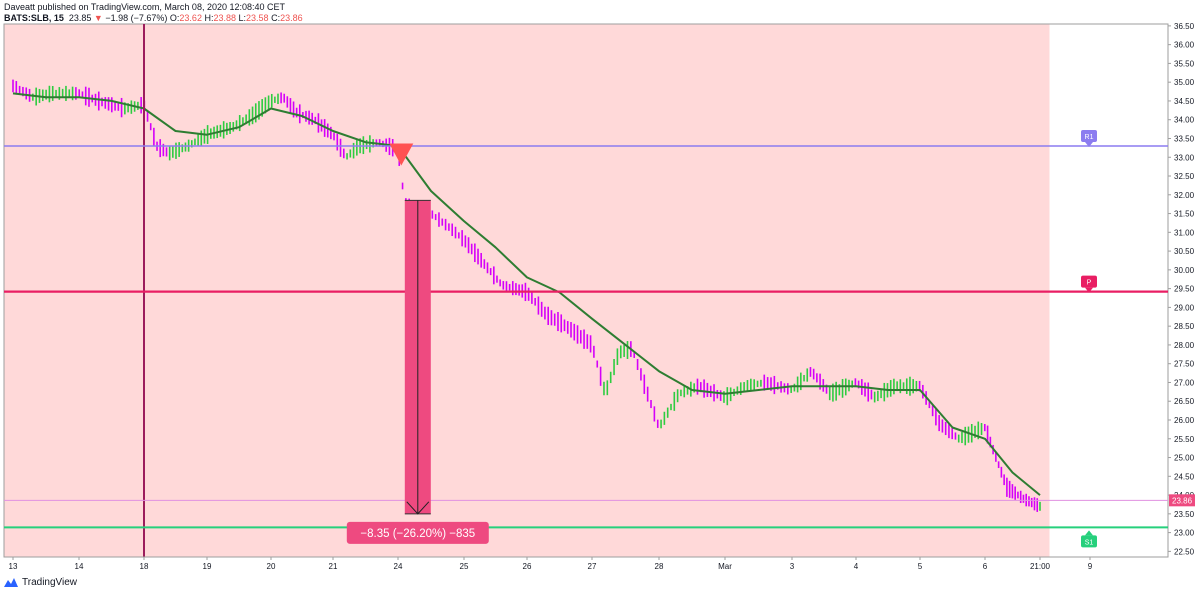  Describe the element at coordinates (98, 18) in the screenshot. I see `down-arrow-icon: ▼` at that location.